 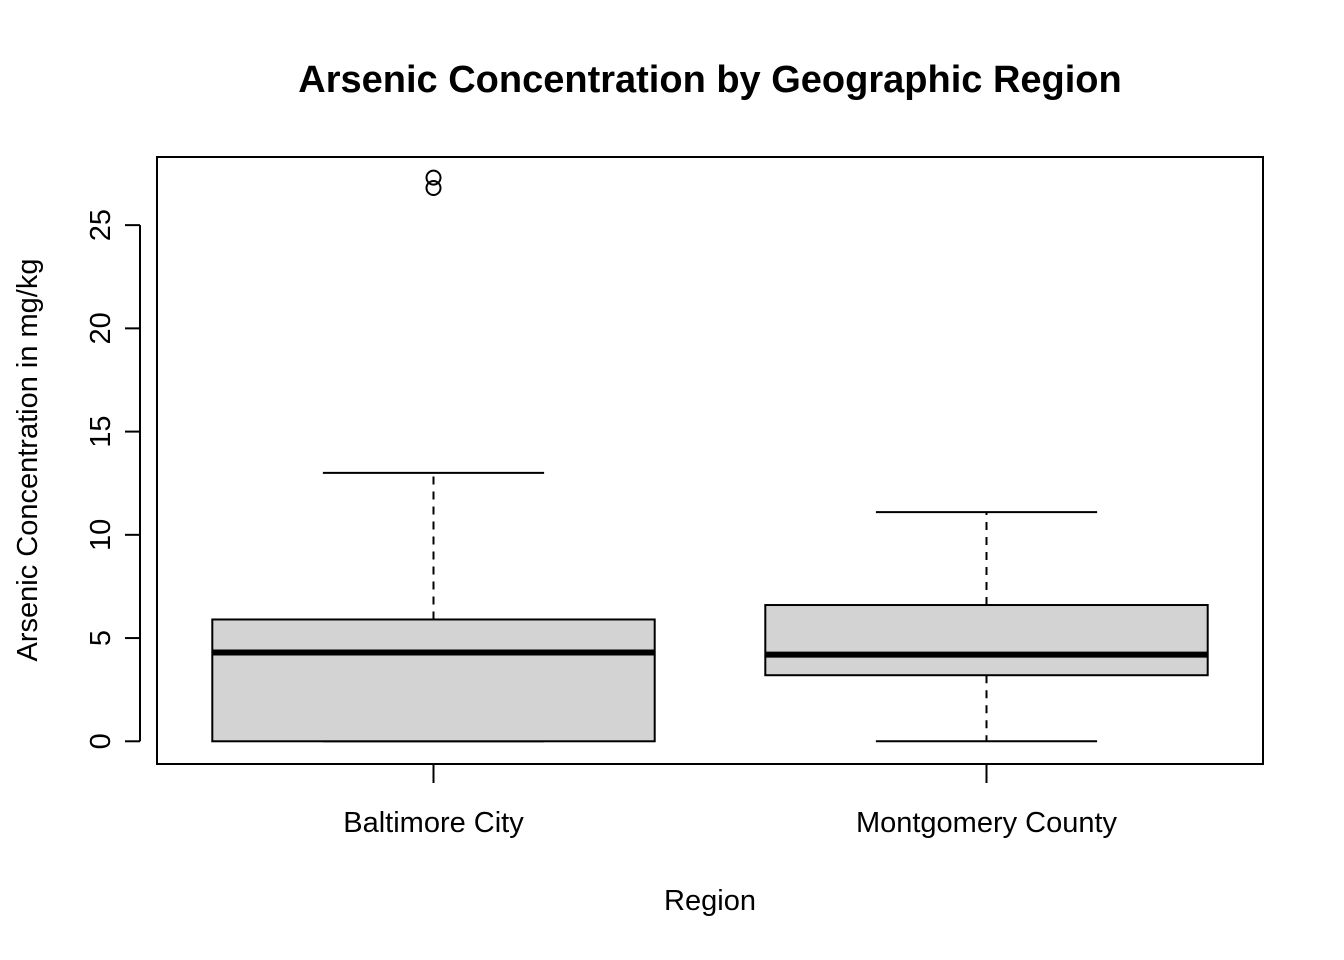 I want to click on y-tick-label: 5, so click(x=101, y=638).